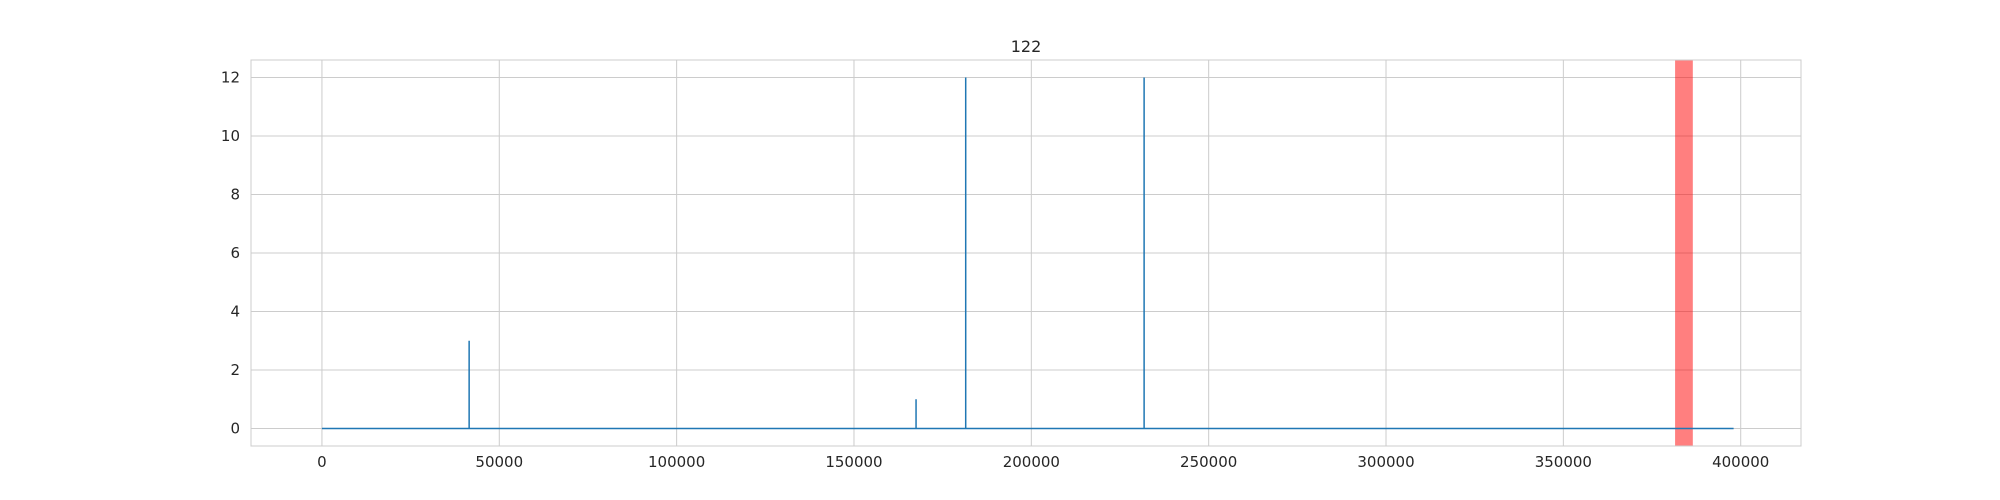  I want to click on y-axis: 0 2 4 6 8 10 12, so click(230, 253).